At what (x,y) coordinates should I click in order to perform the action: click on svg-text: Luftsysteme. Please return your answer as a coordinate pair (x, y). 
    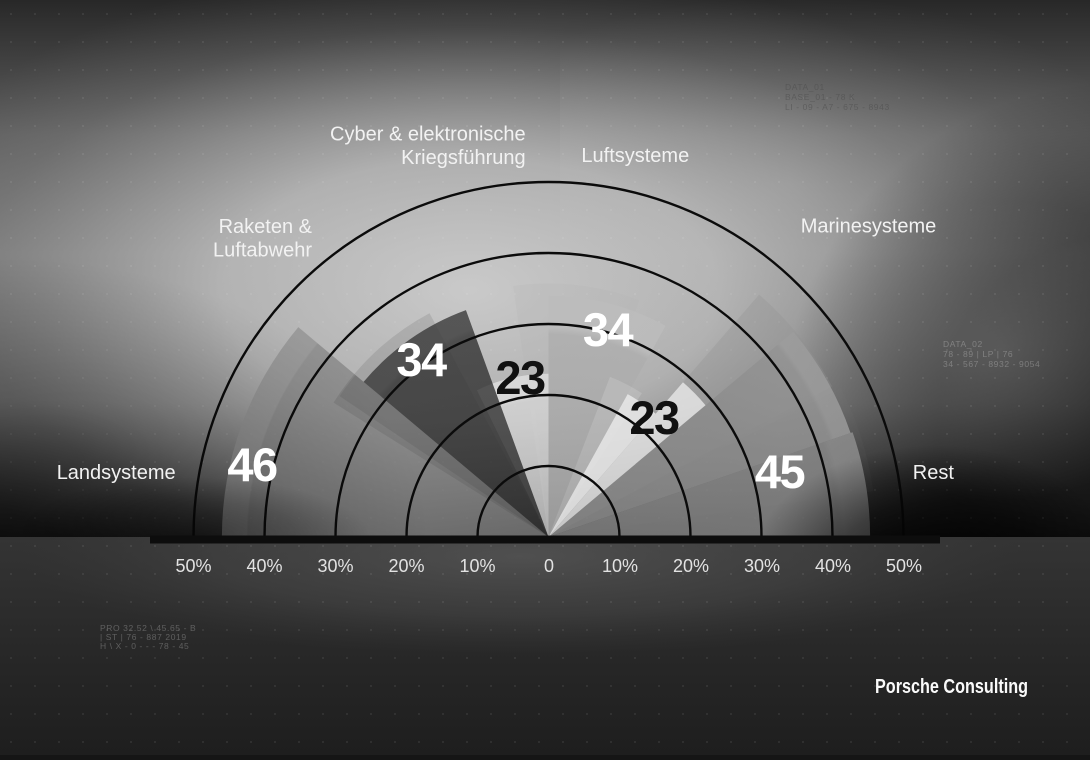
    Looking at the image, I should click on (635, 156).